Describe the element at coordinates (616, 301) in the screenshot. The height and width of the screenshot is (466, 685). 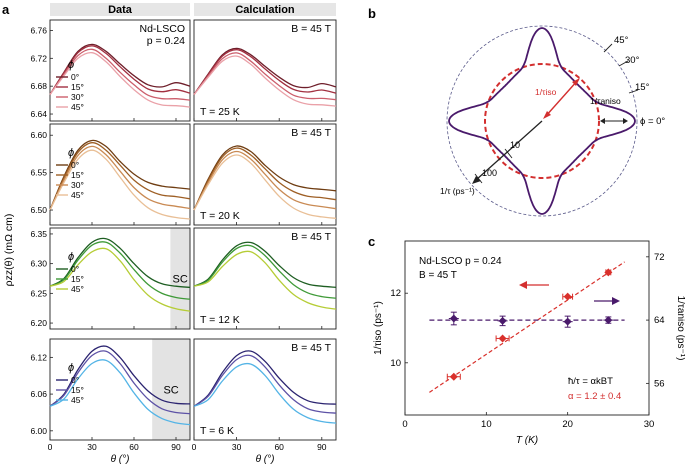
I see `aniso-axis-arrow-head` at that location.